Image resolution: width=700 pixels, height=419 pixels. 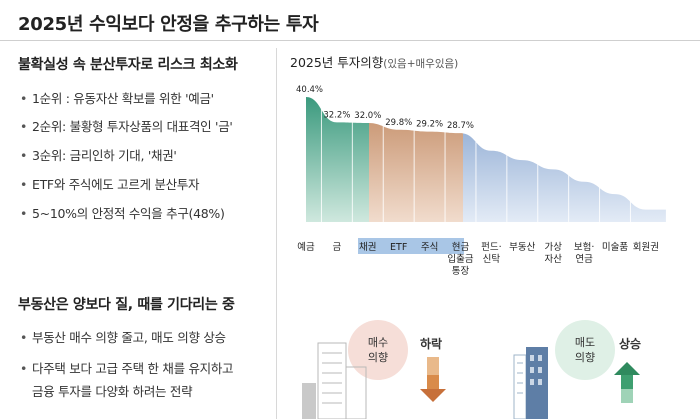 I want to click on buy-intent-text: 매수 의향, so click(x=378, y=350).